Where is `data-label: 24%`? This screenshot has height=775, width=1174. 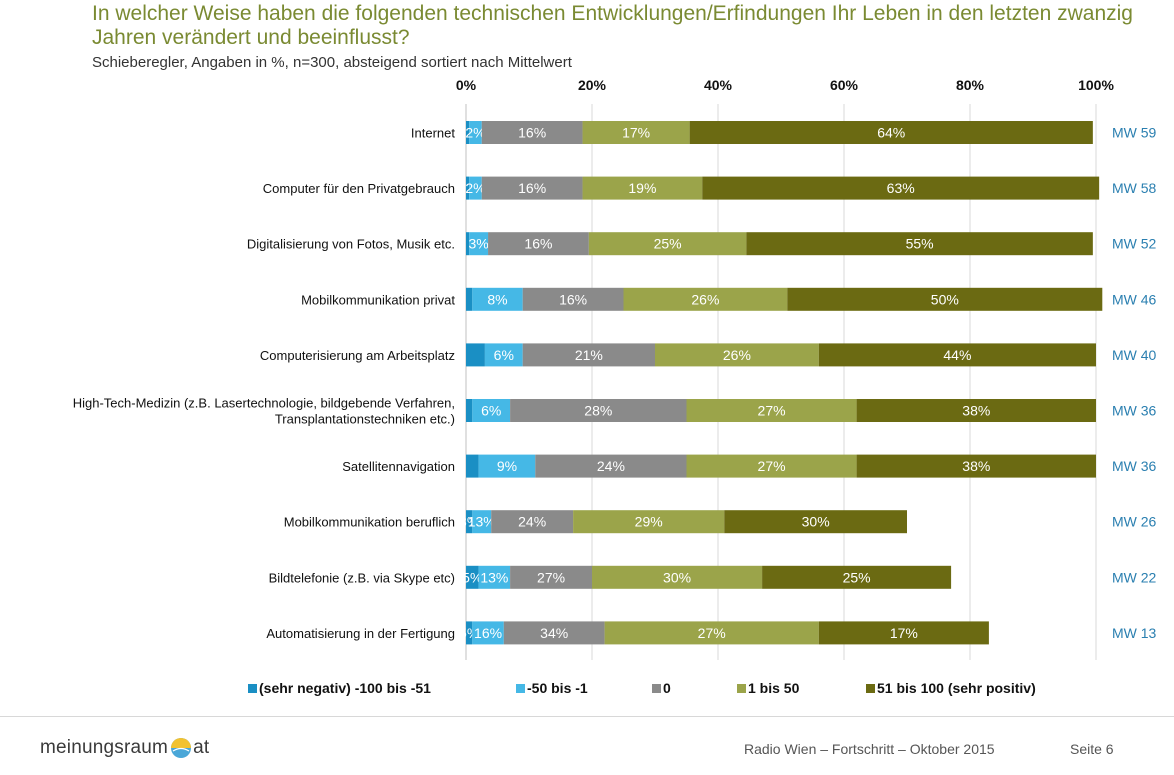 data-label: 24% is located at coordinates (532, 522).